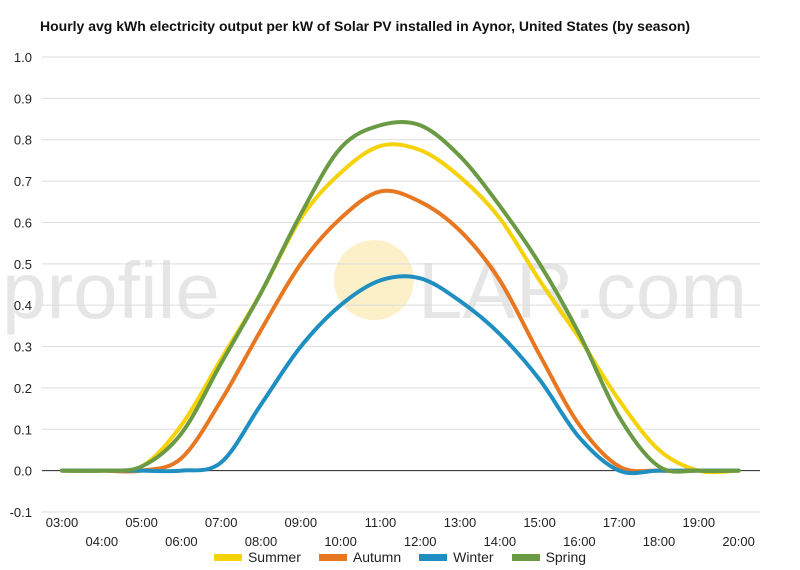 This screenshot has width=800, height=570. I want to click on y-tick-label: 0.0, so click(23, 471).